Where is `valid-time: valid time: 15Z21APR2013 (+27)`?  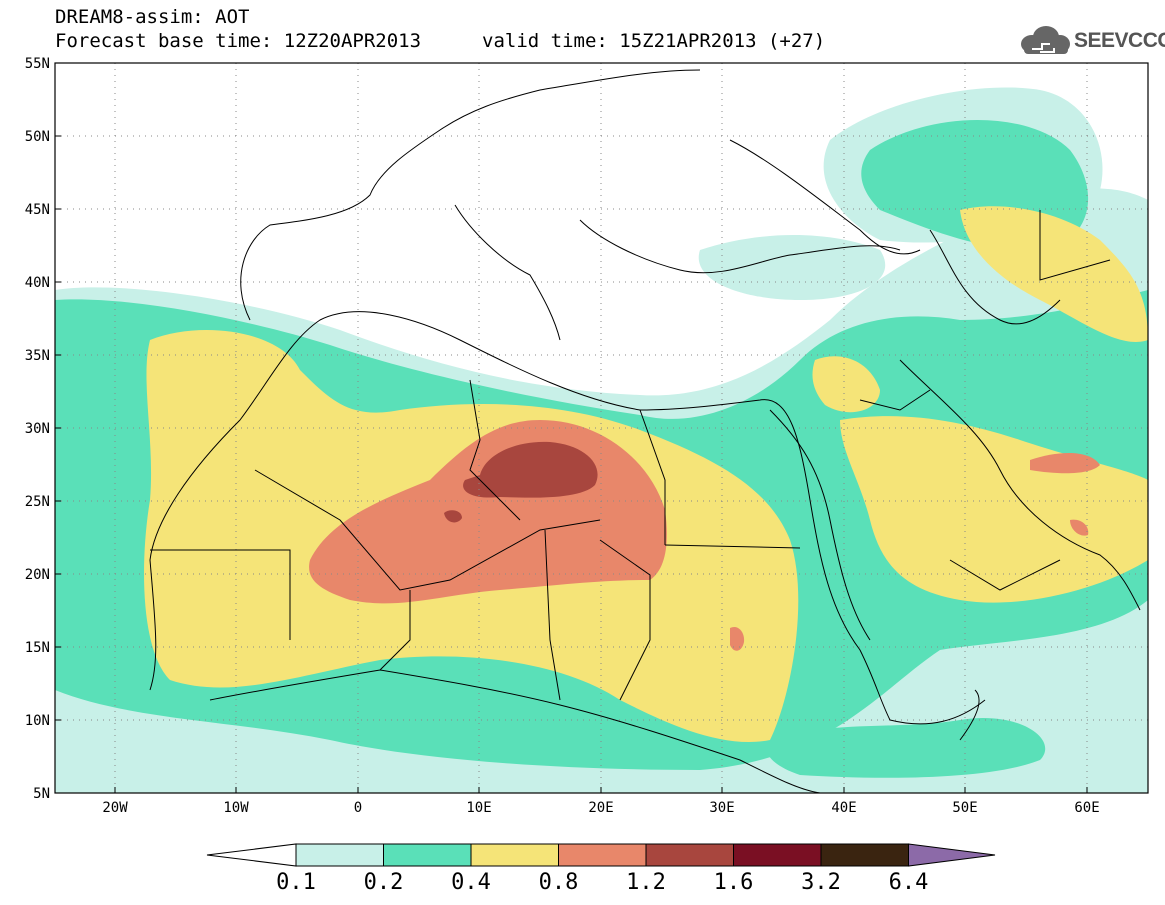 valid-time: valid time: 15Z21APR2013 (+27) is located at coordinates (654, 41).